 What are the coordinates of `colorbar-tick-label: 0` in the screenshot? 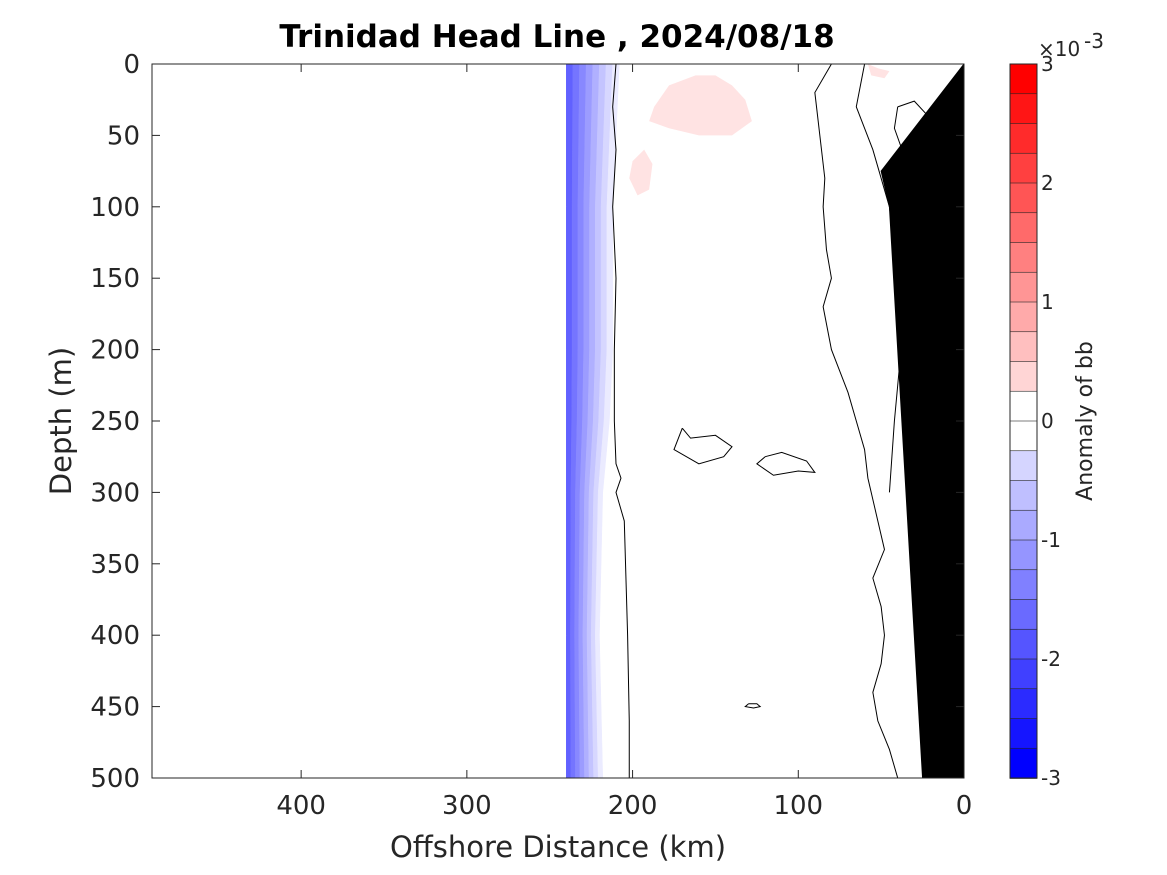 It's located at (1047, 421).